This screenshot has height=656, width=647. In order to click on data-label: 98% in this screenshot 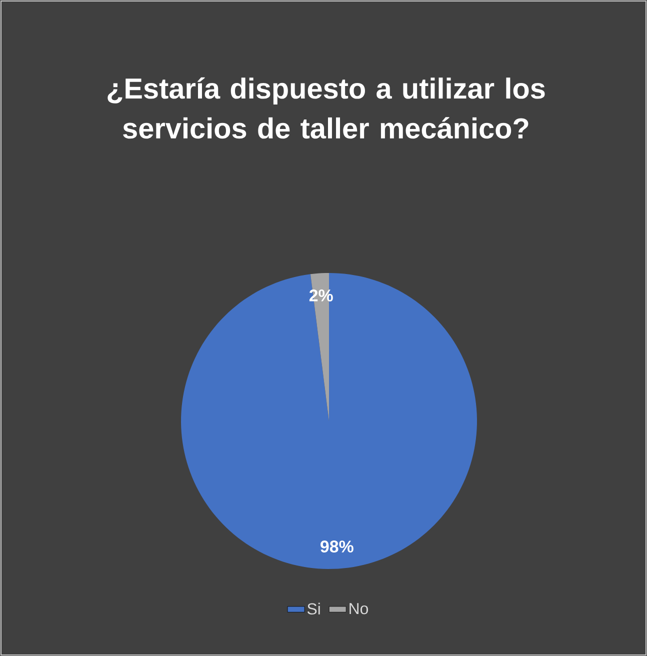, I will do `click(337, 546)`.